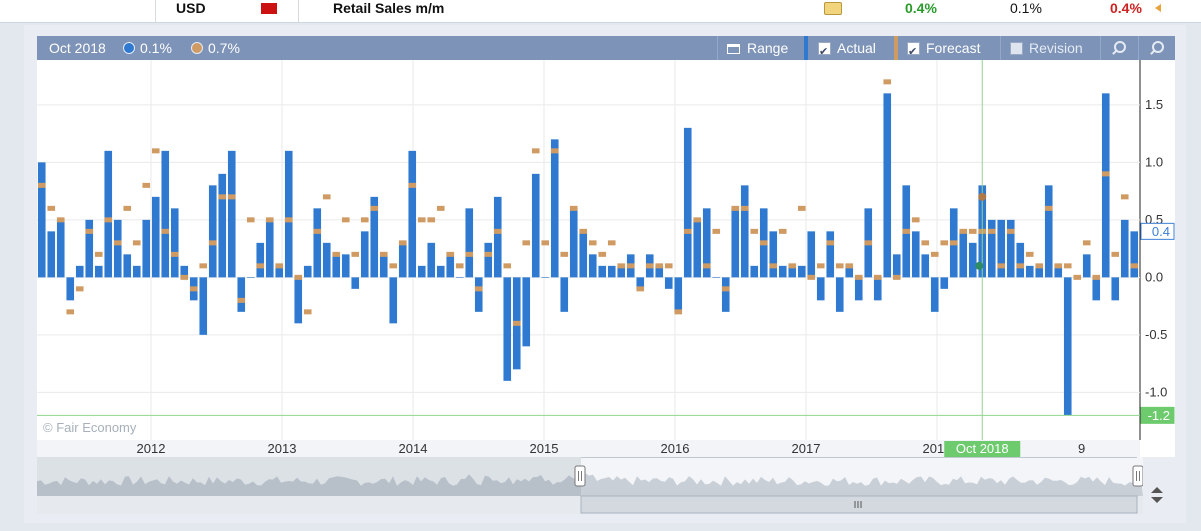 The image size is (1201, 531). Describe the element at coordinates (1158, 8) in the screenshot. I see `revision-arrow-icon` at that location.